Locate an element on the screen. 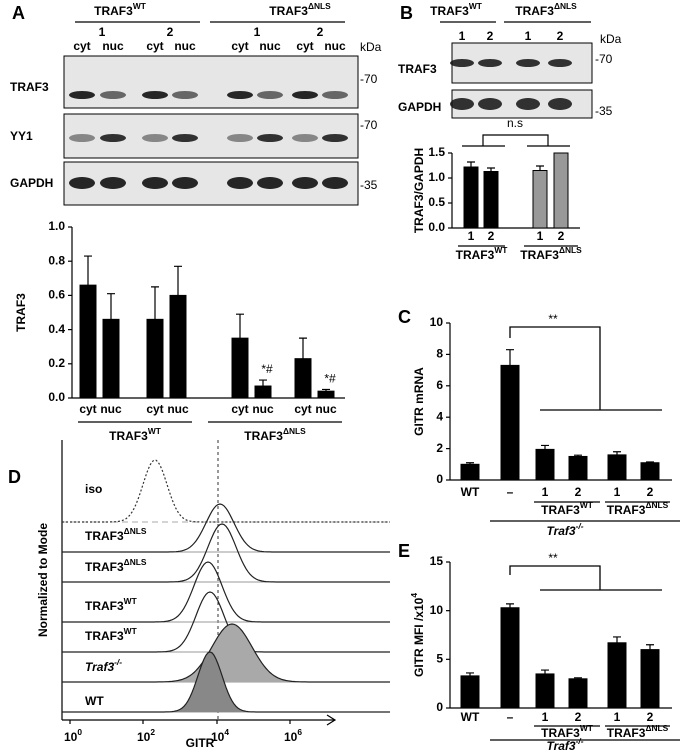  panel-label: A is located at coordinates (18, 13).